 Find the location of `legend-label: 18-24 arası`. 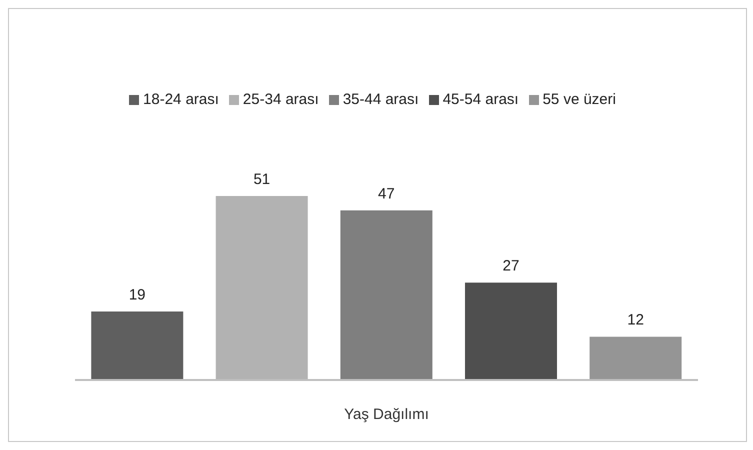

legend-label: 18-24 arası is located at coordinates (181, 99).